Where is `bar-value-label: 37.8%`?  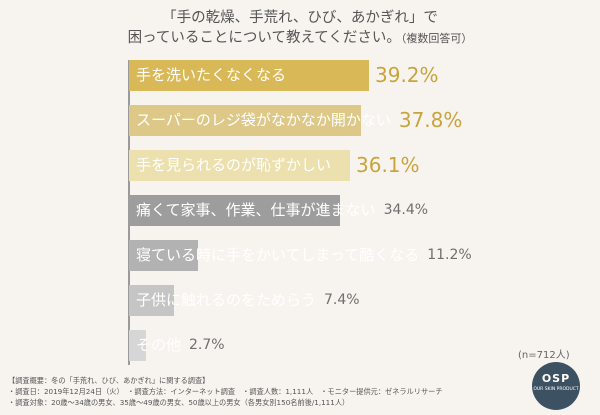 bar-value-label: 37.8% is located at coordinates (430, 120).